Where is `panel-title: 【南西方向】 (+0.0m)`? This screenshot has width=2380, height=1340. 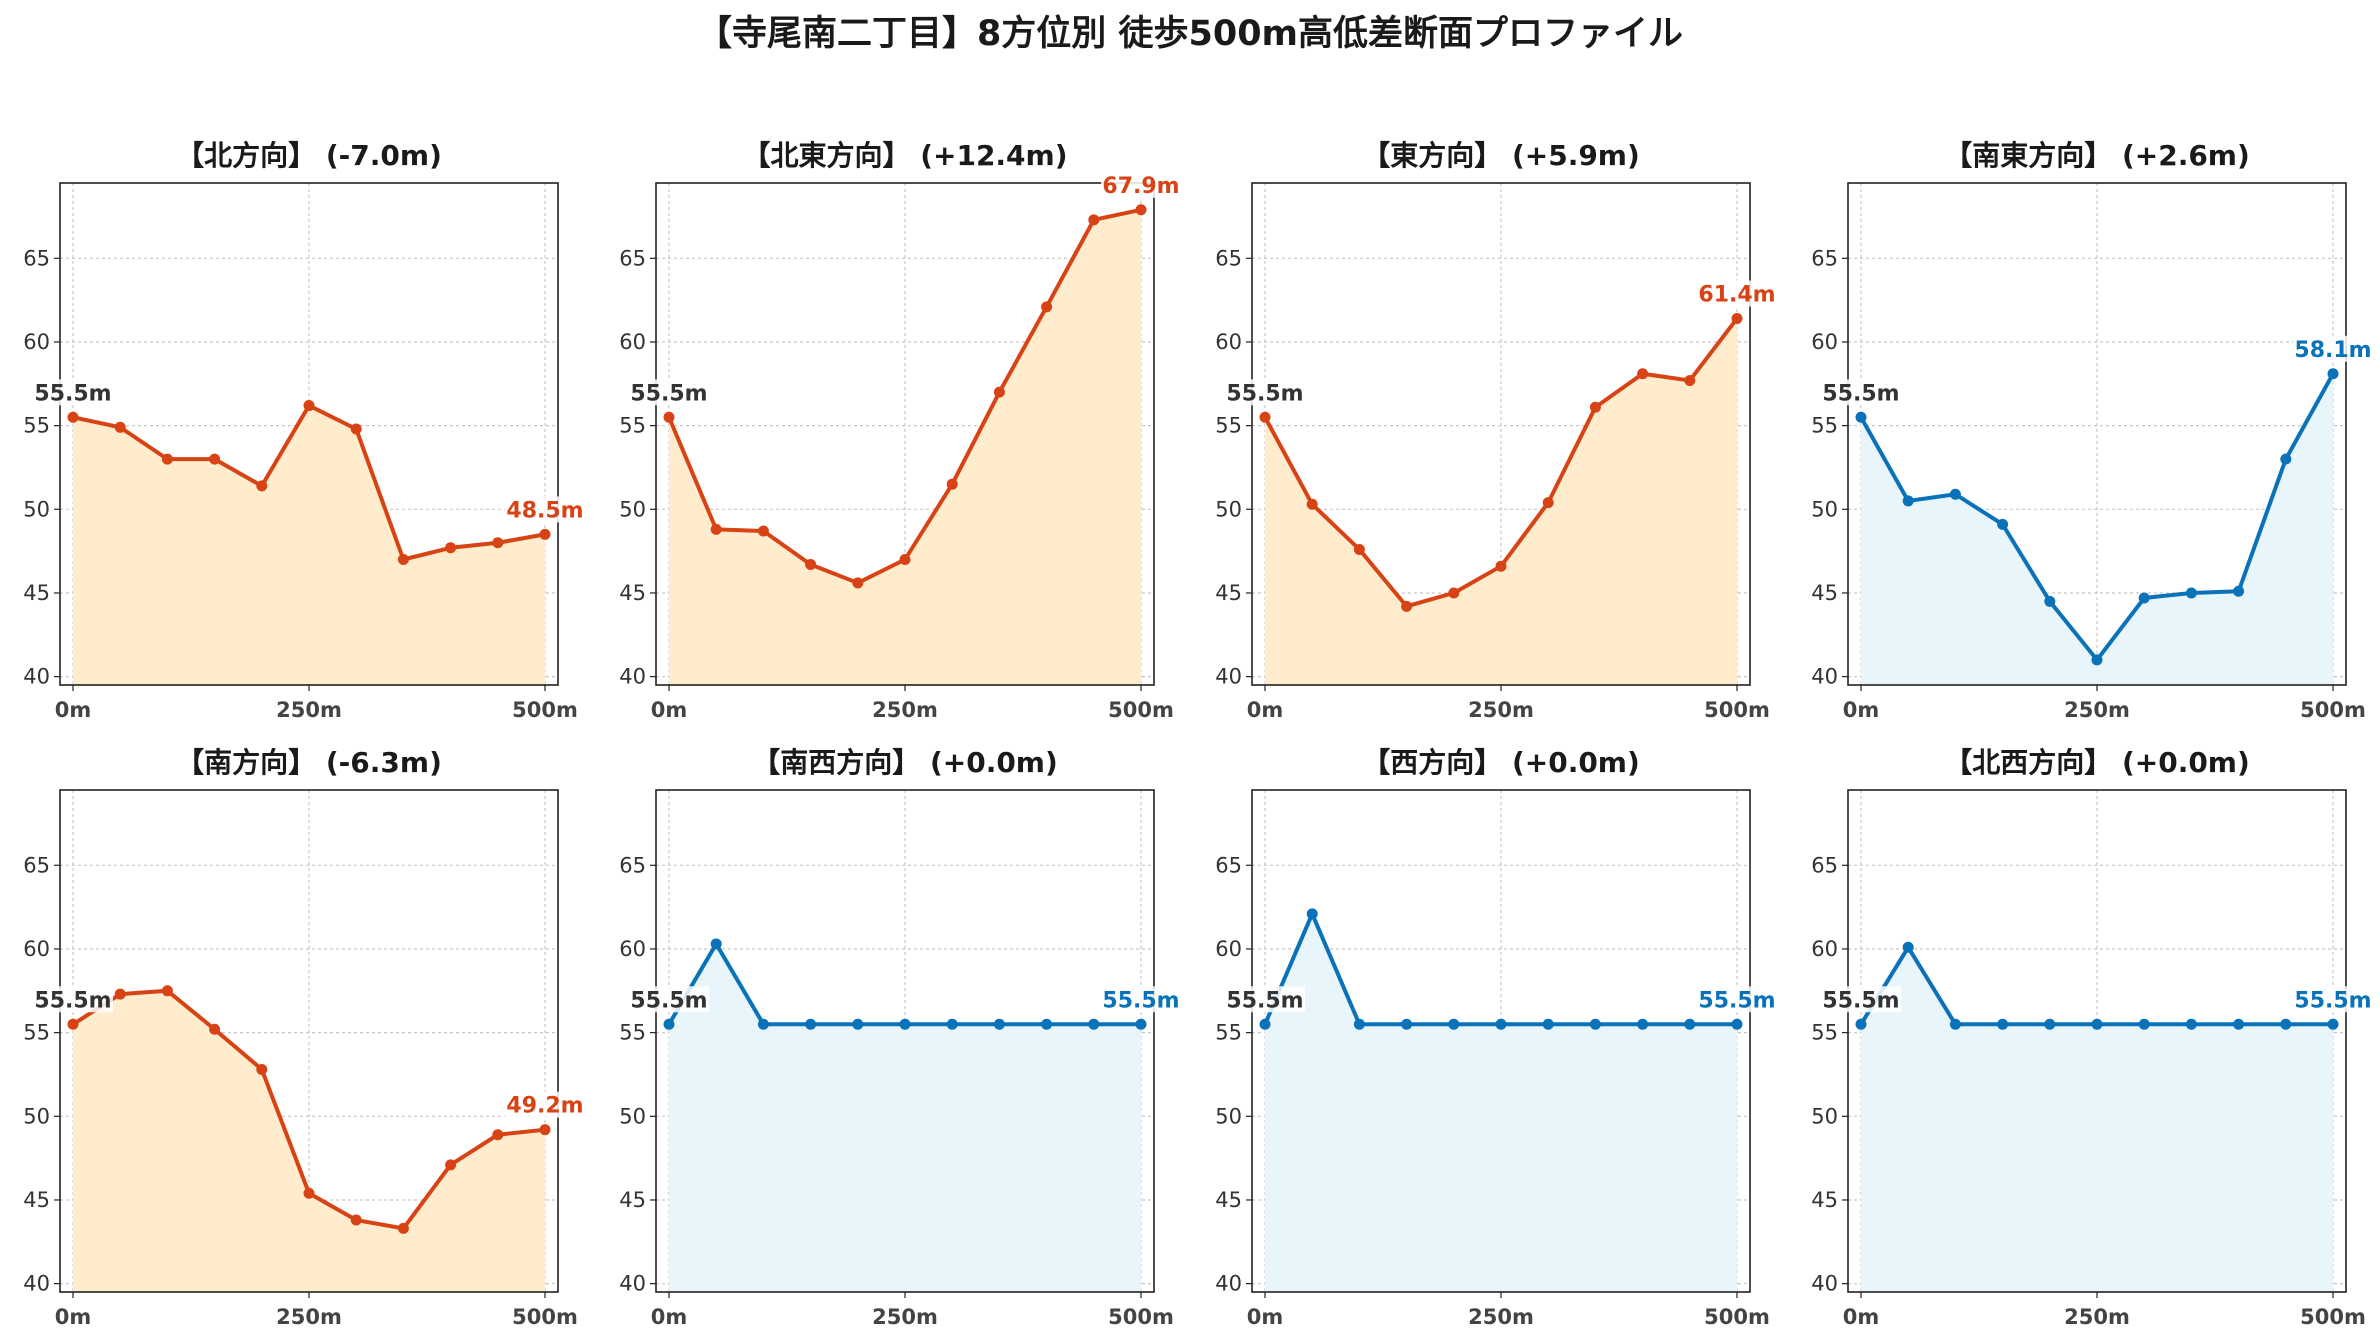
panel-title: 【南西方向】 (+0.0m) is located at coordinates (905, 762).